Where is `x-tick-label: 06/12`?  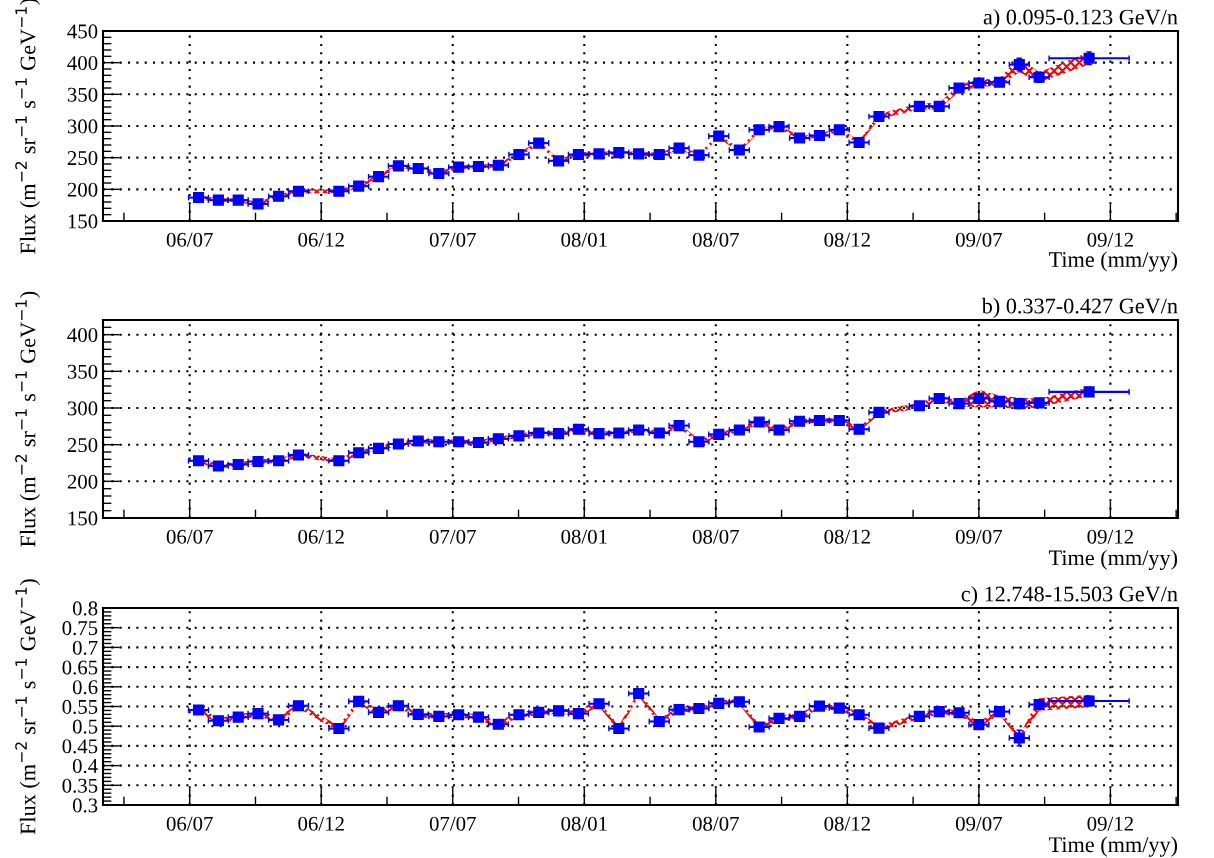 x-tick-label: 06/12 is located at coordinates (321, 536).